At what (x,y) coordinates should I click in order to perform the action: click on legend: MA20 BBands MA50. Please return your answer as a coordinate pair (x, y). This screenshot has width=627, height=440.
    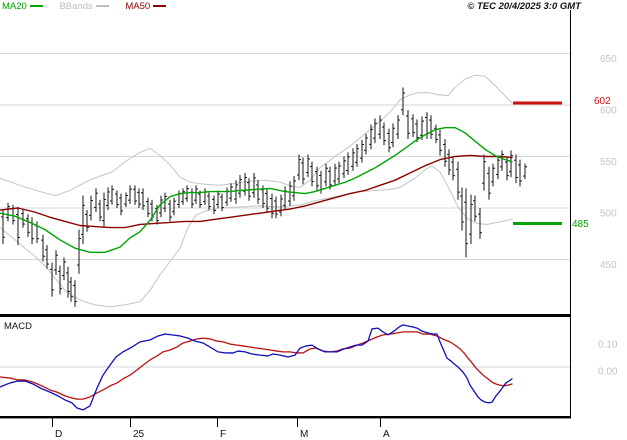
    Looking at the image, I should click on (91, 6).